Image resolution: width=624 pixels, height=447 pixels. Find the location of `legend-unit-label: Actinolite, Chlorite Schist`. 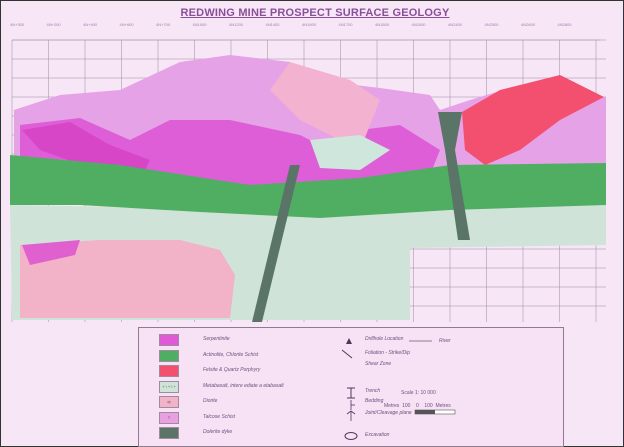

legend-unit-label: Actinolite, Chlorite Schist is located at coordinates (231, 354).